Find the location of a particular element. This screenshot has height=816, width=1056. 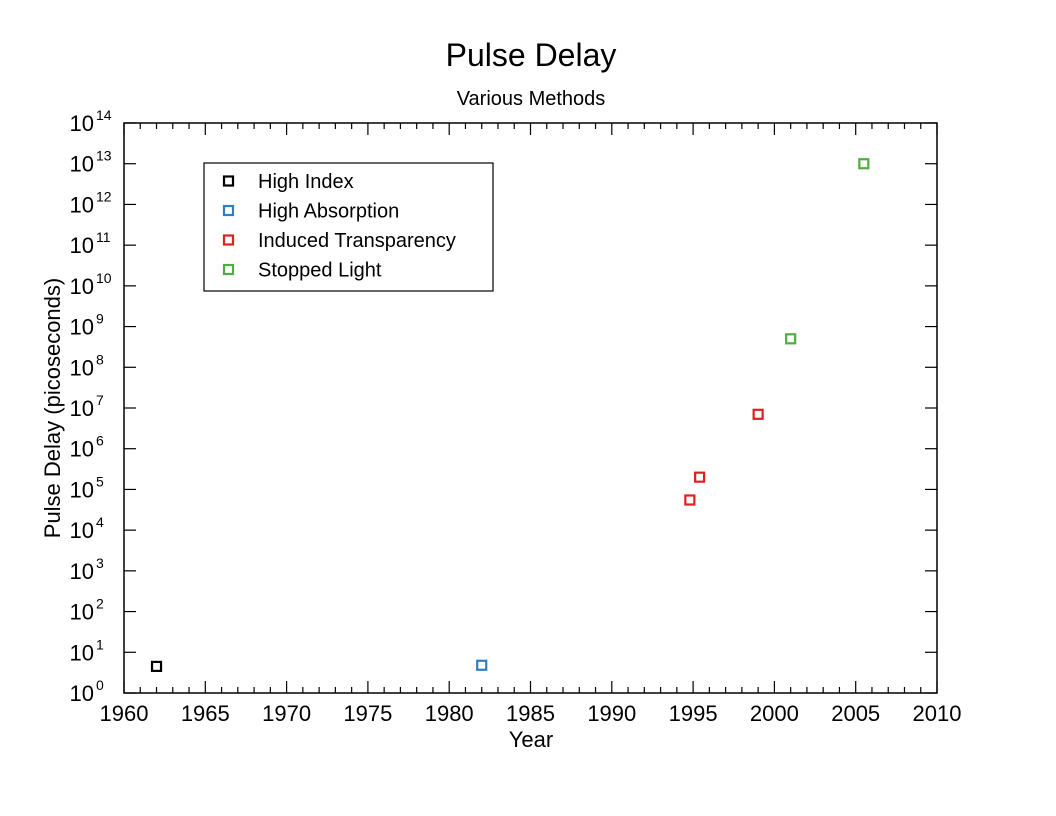

y-tick-exponent: 5 is located at coordinates (100, 481).